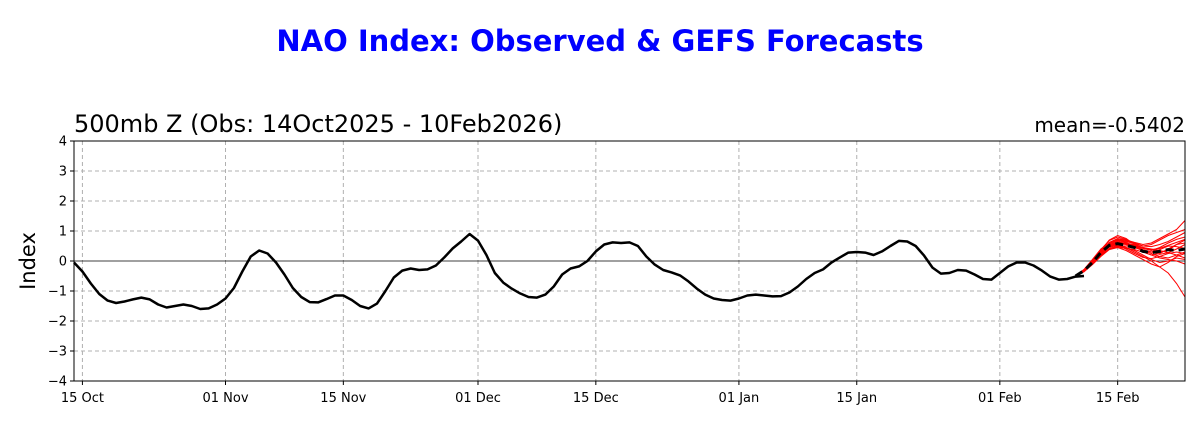 This screenshot has width=1200, height=430. Describe the element at coordinates (63, 262) in the screenshot. I see `y-tick-label: 0` at that location.